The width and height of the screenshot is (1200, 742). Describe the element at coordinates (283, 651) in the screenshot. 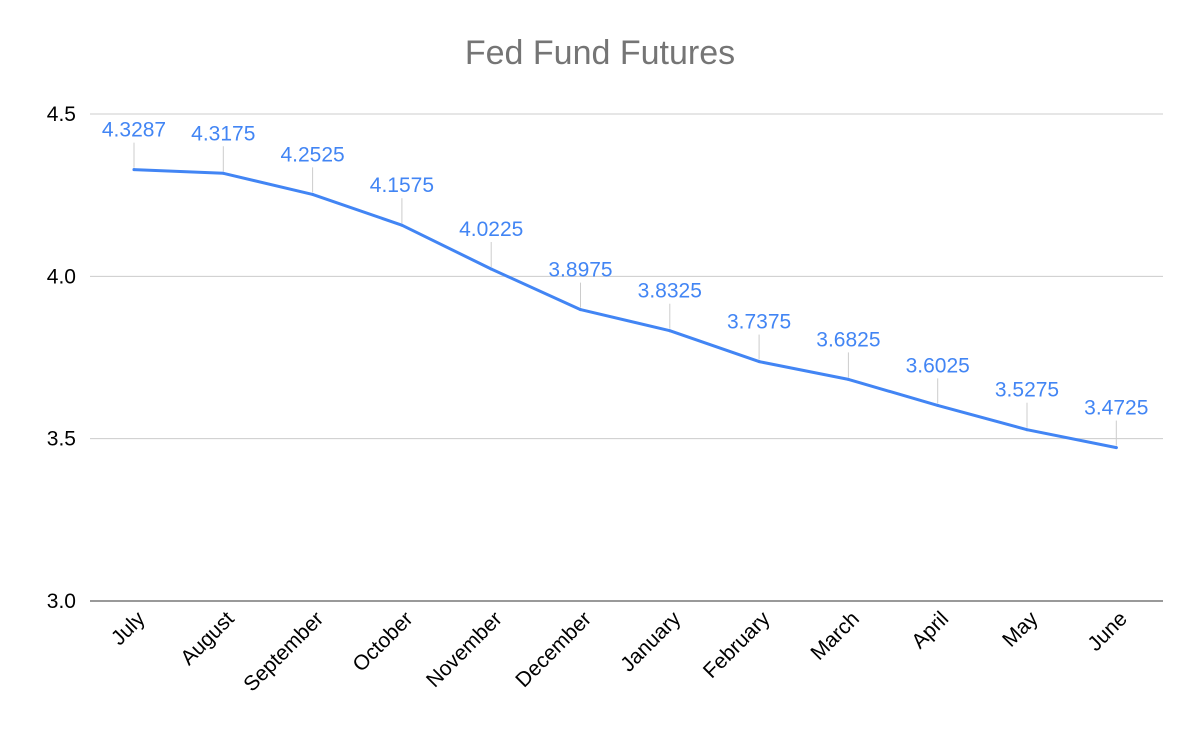

I see `x-tick-label: September` at that location.